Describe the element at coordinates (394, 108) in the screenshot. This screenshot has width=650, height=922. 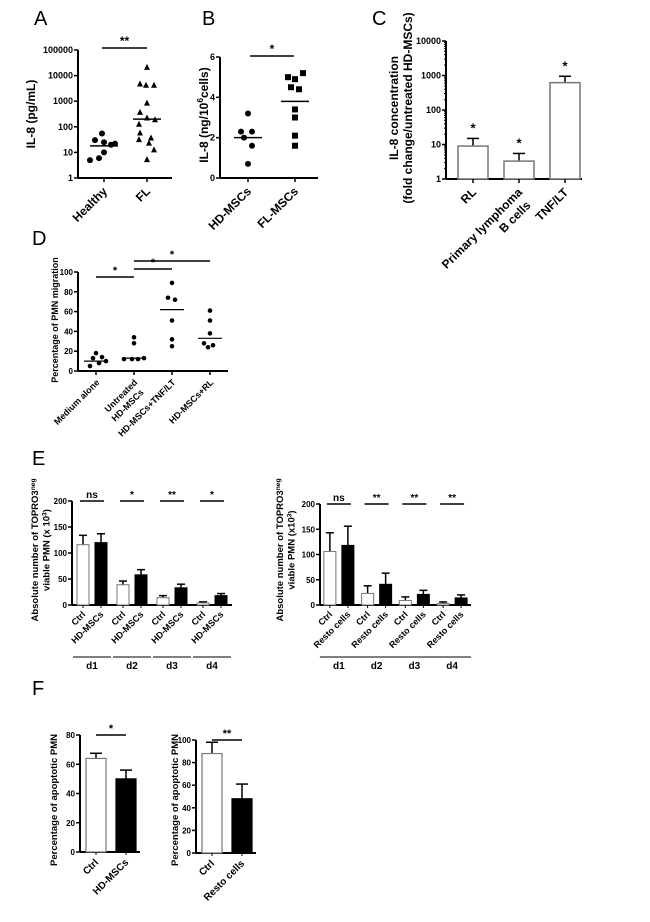
I see `svg-text: IL-8 concentration` at that location.